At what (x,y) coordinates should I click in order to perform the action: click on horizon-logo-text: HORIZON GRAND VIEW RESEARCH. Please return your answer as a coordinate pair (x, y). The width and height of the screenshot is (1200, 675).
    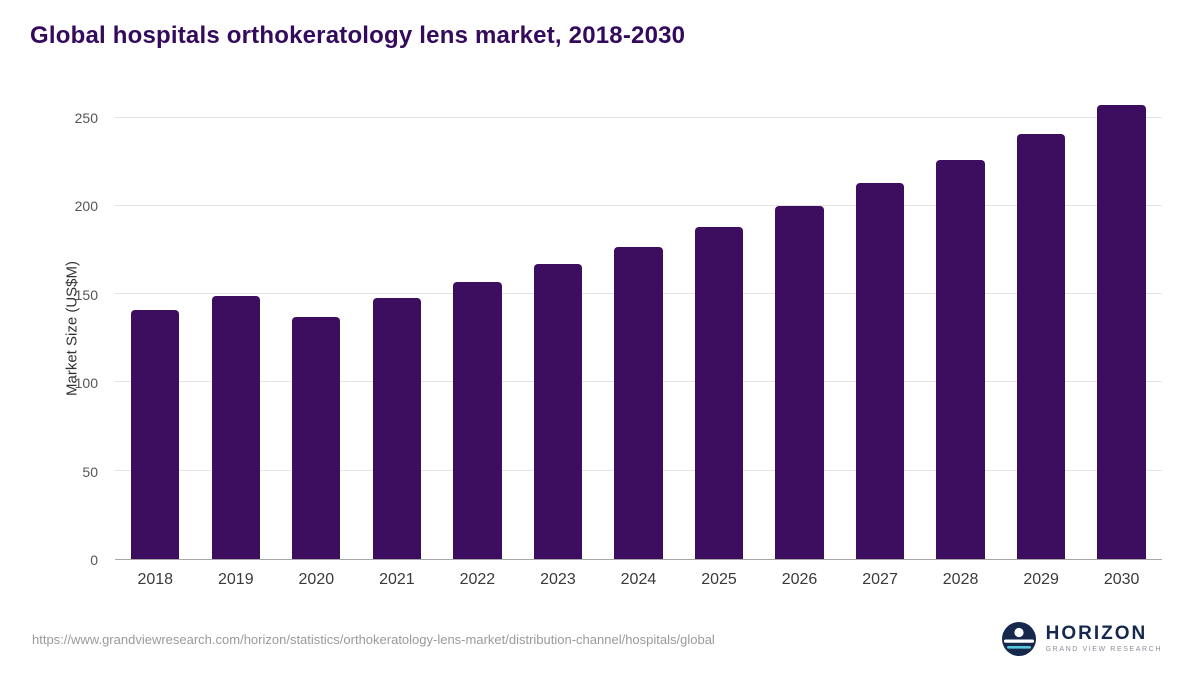
    Looking at the image, I should click on (1104, 638).